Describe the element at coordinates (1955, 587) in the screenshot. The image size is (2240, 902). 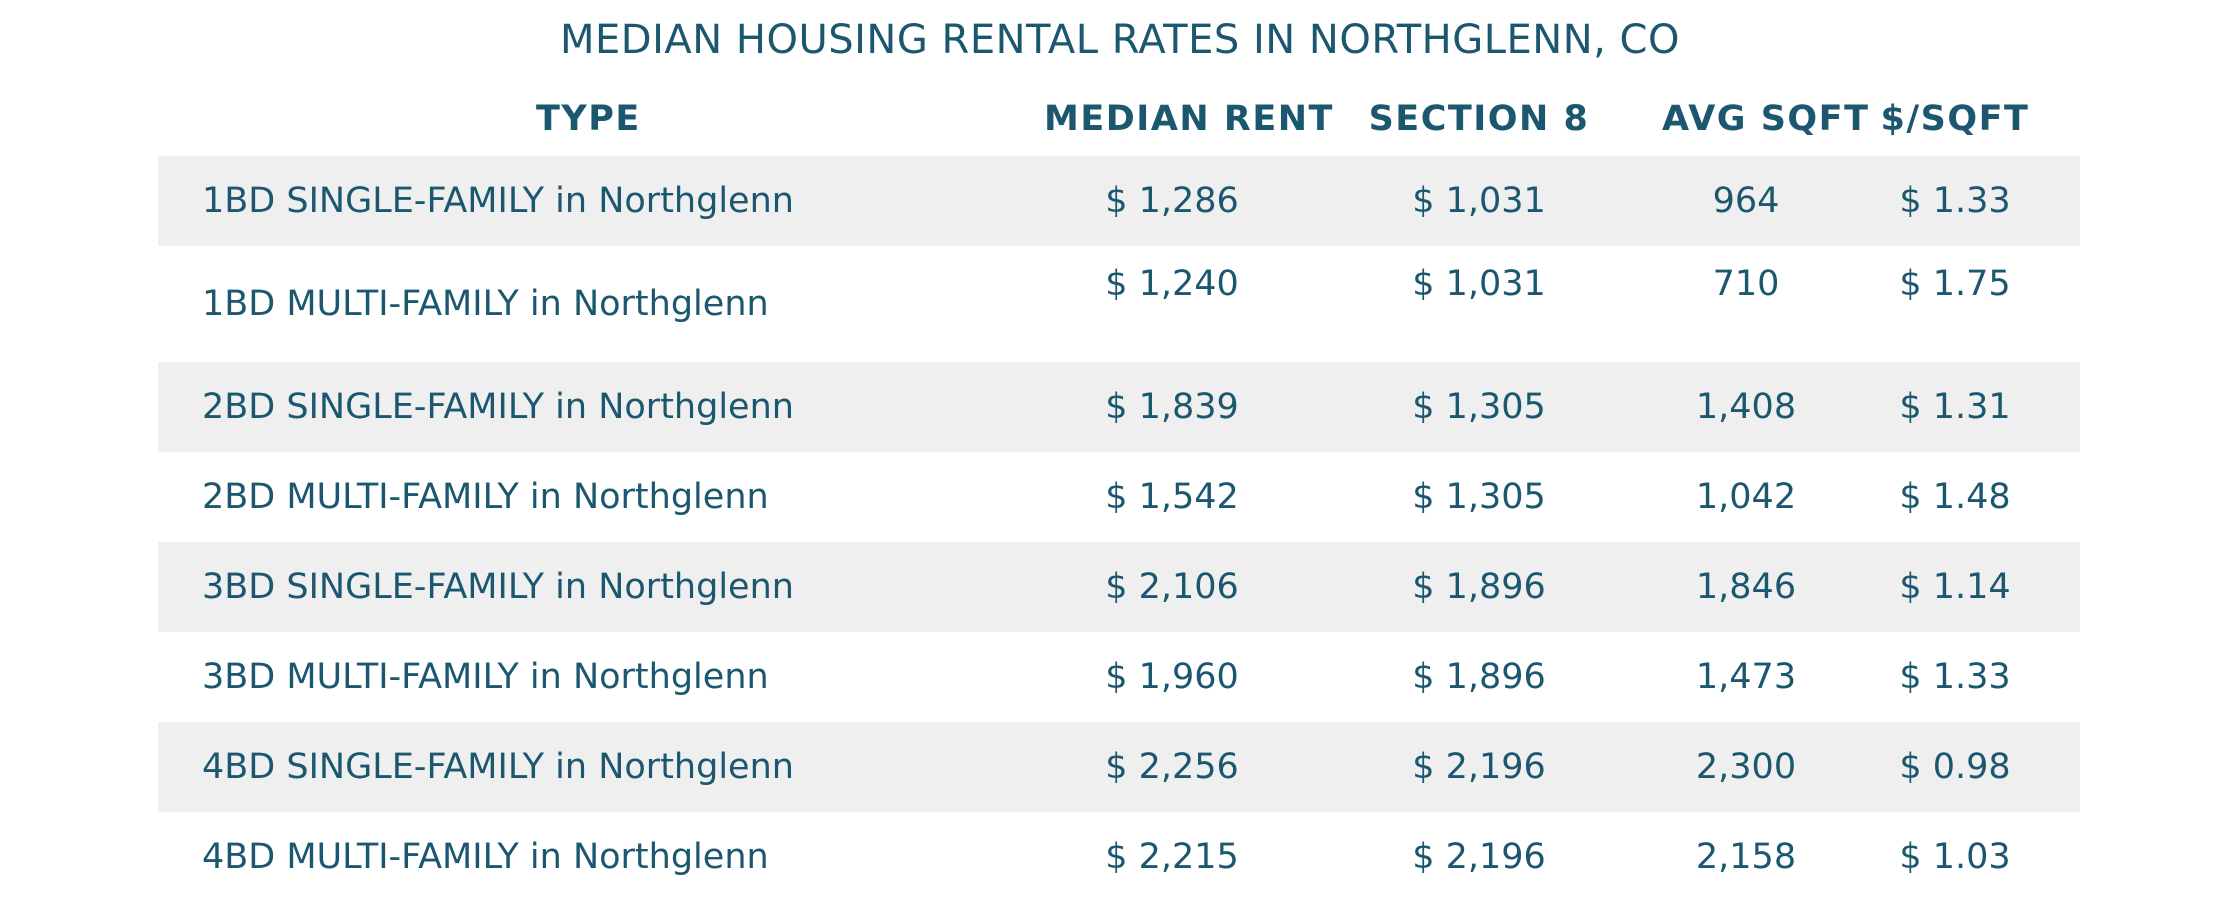
I see `cell-price-per-sqft: $ 1.14` at that location.